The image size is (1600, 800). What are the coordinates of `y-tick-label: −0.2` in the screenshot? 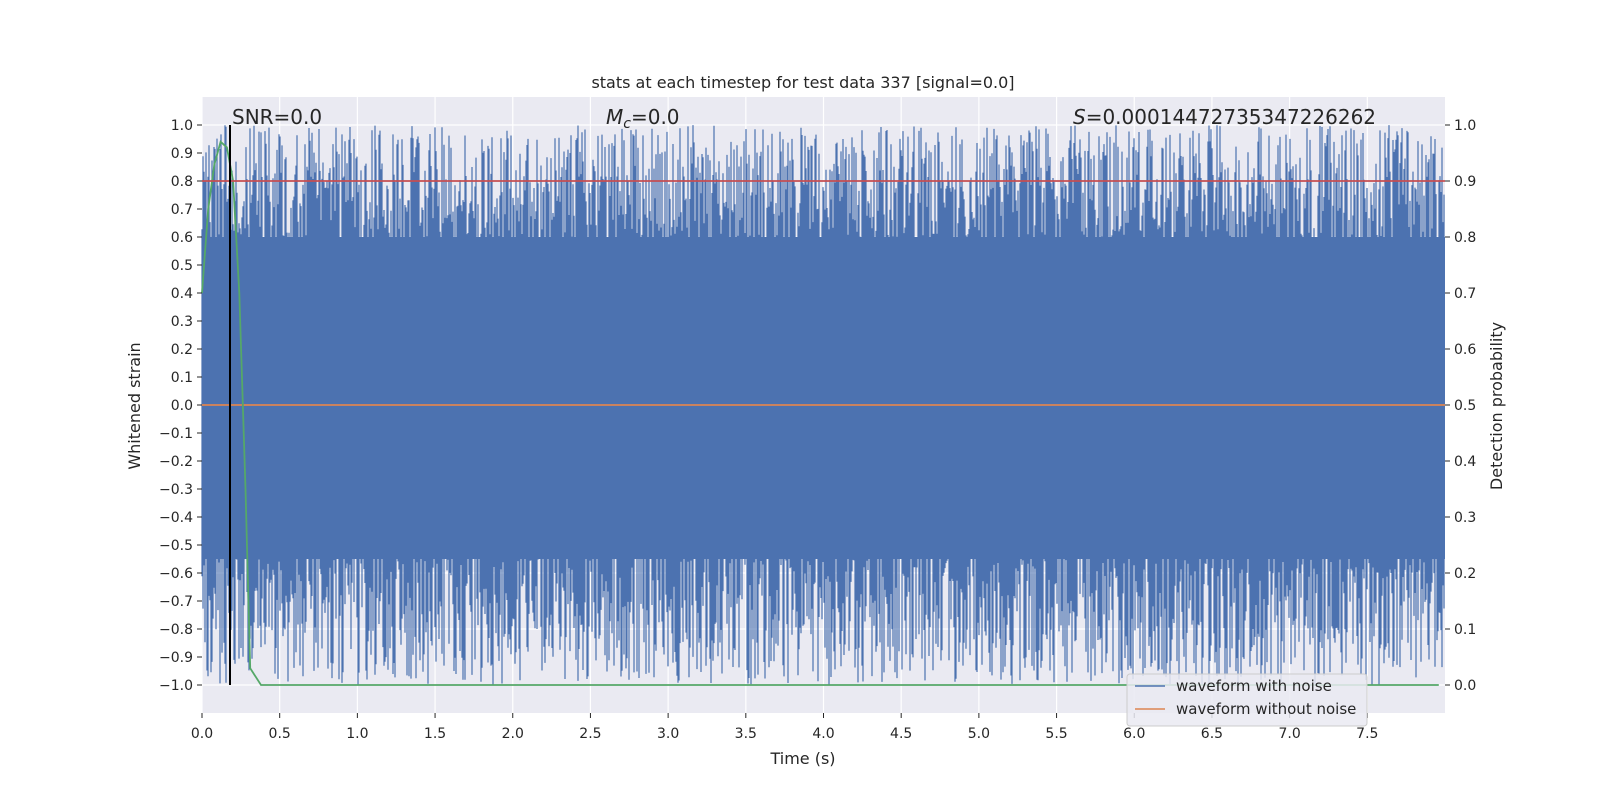 It's located at (176, 462).